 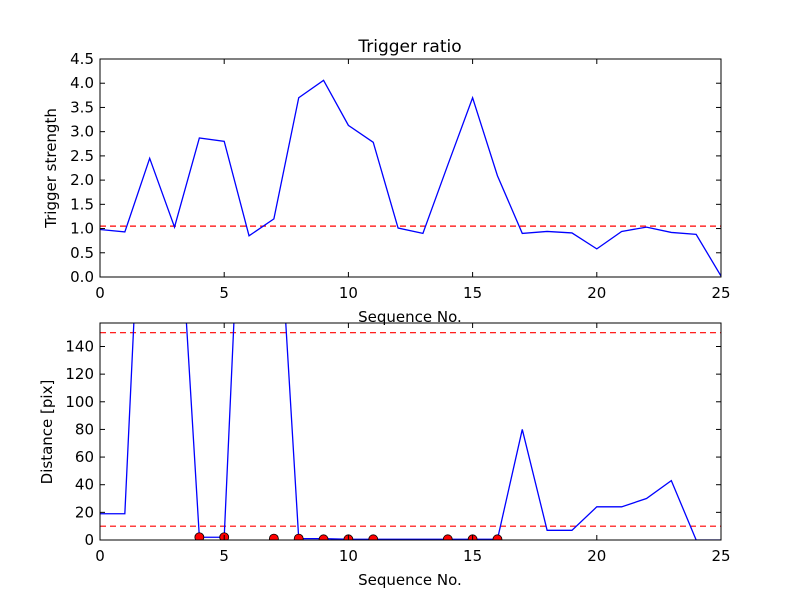 What do you see at coordinates (84, 485) in the screenshot?
I see `y-tick-label: 40` at bounding box center [84, 485].